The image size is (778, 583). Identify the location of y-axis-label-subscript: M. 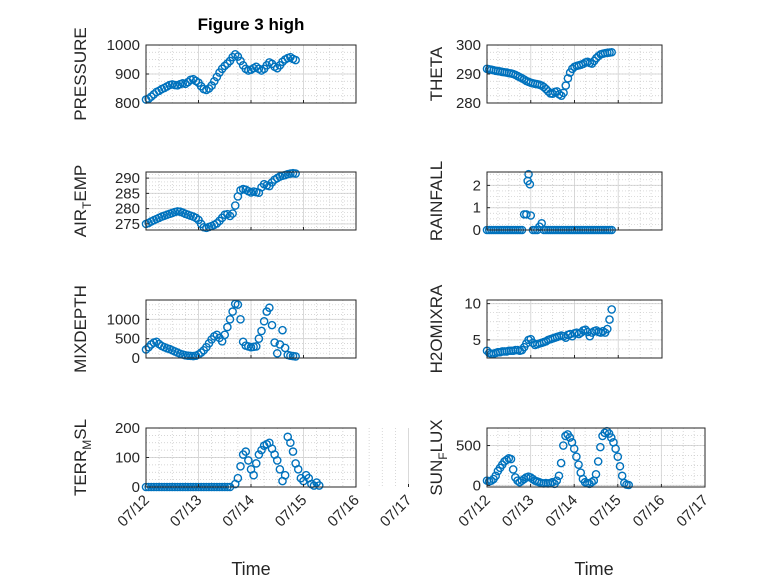
(87, 445).